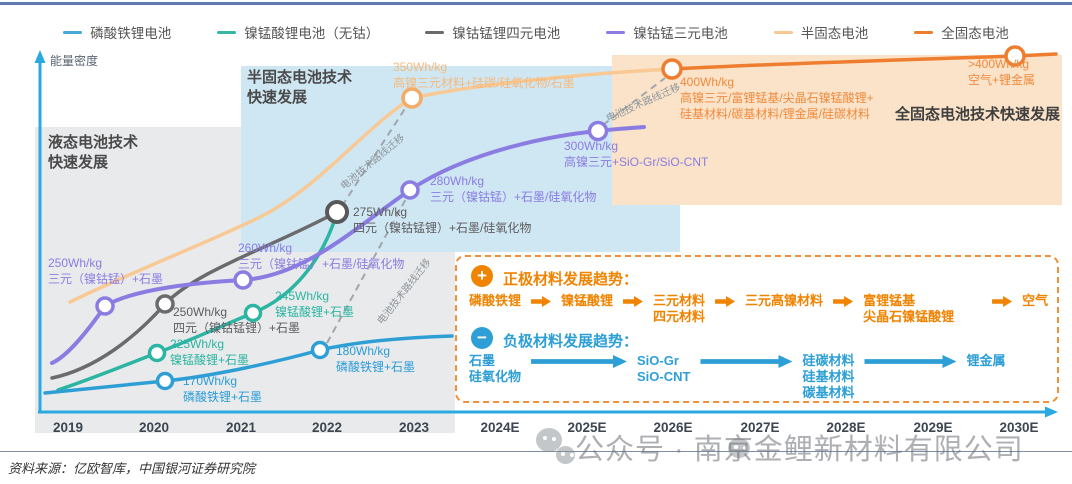 The image size is (1072, 484). What do you see at coordinates (106, 271) in the screenshot?
I see `point-label-250-ncm: 250Wh/kg 三元（镍钴锰）+石墨` at bounding box center [106, 271].